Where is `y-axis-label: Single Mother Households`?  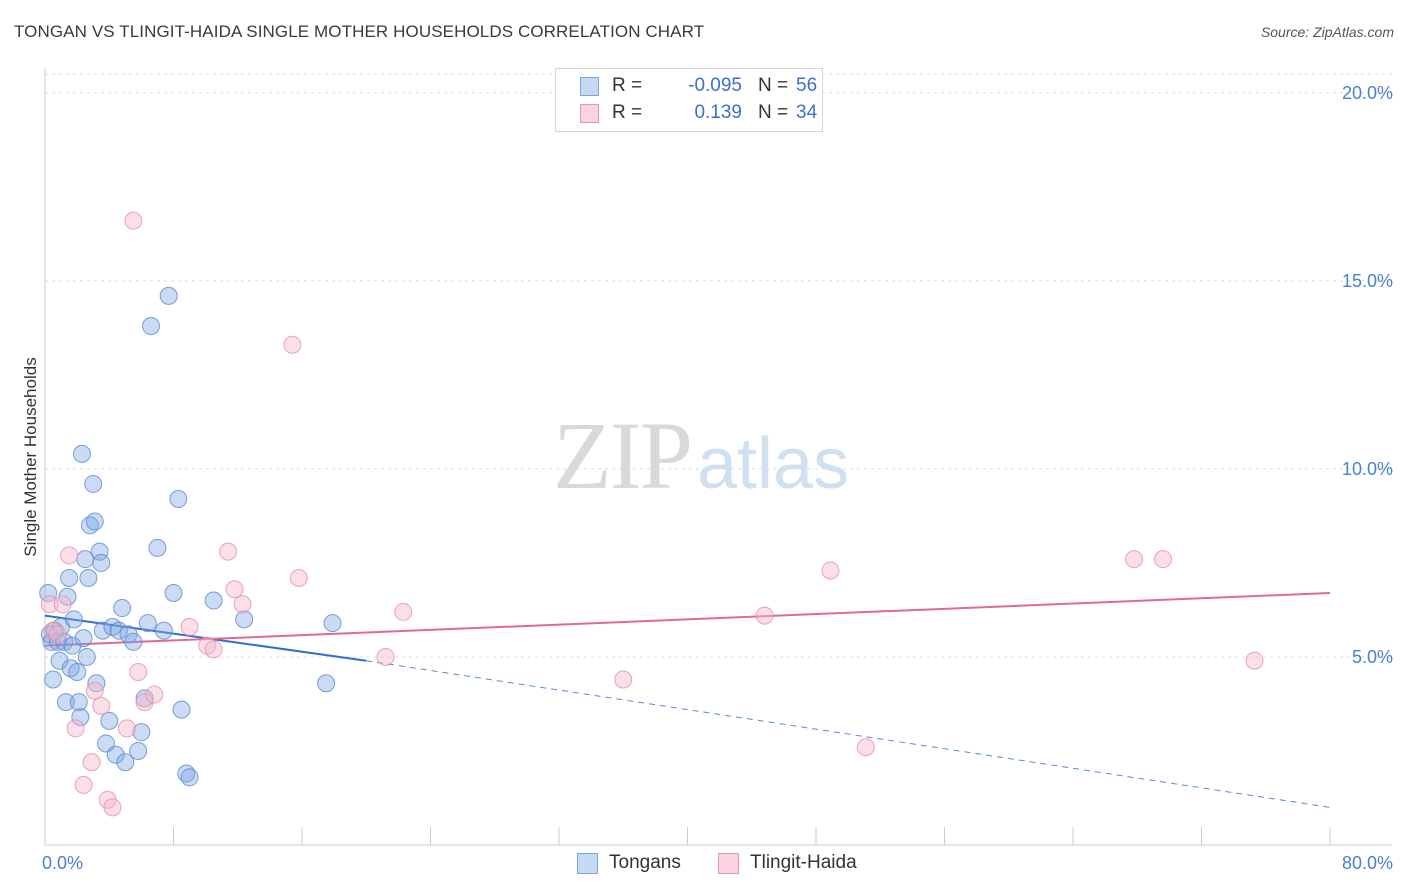 y-axis-label: Single Mother Households is located at coordinates (30, 456).